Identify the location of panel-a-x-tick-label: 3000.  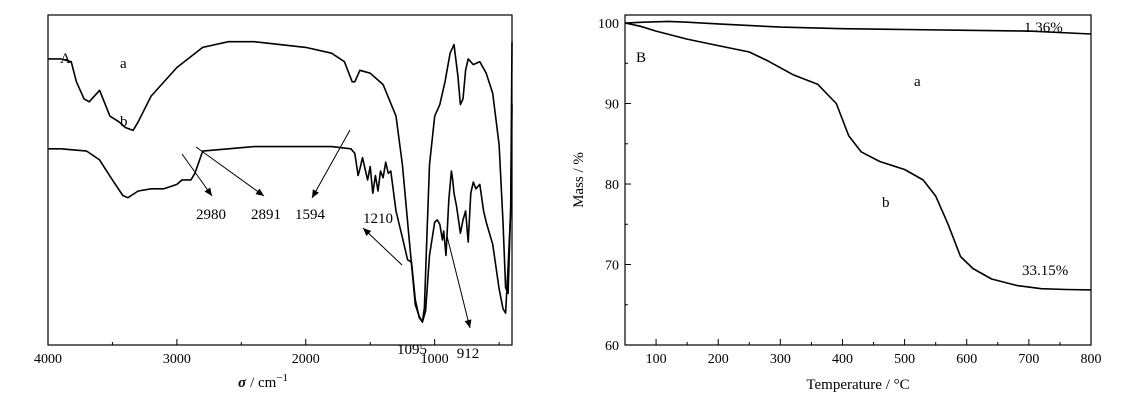
(177, 359).